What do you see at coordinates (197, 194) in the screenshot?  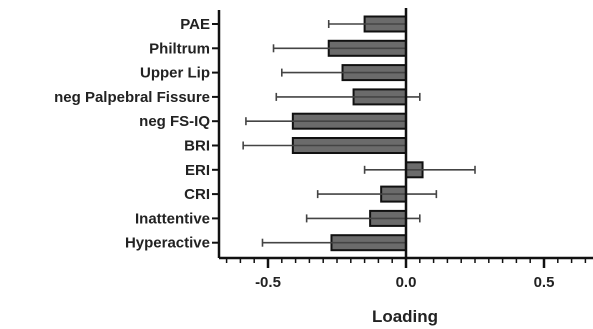 I see `category-label: CRI` at bounding box center [197, 194].